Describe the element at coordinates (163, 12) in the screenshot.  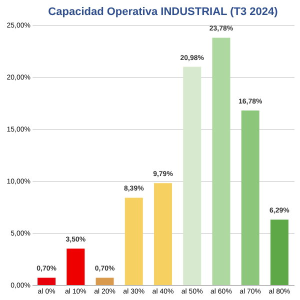
I see `chart-title: Capacidad Operativa INDUSTRIAL (T3 2024)` at that location.